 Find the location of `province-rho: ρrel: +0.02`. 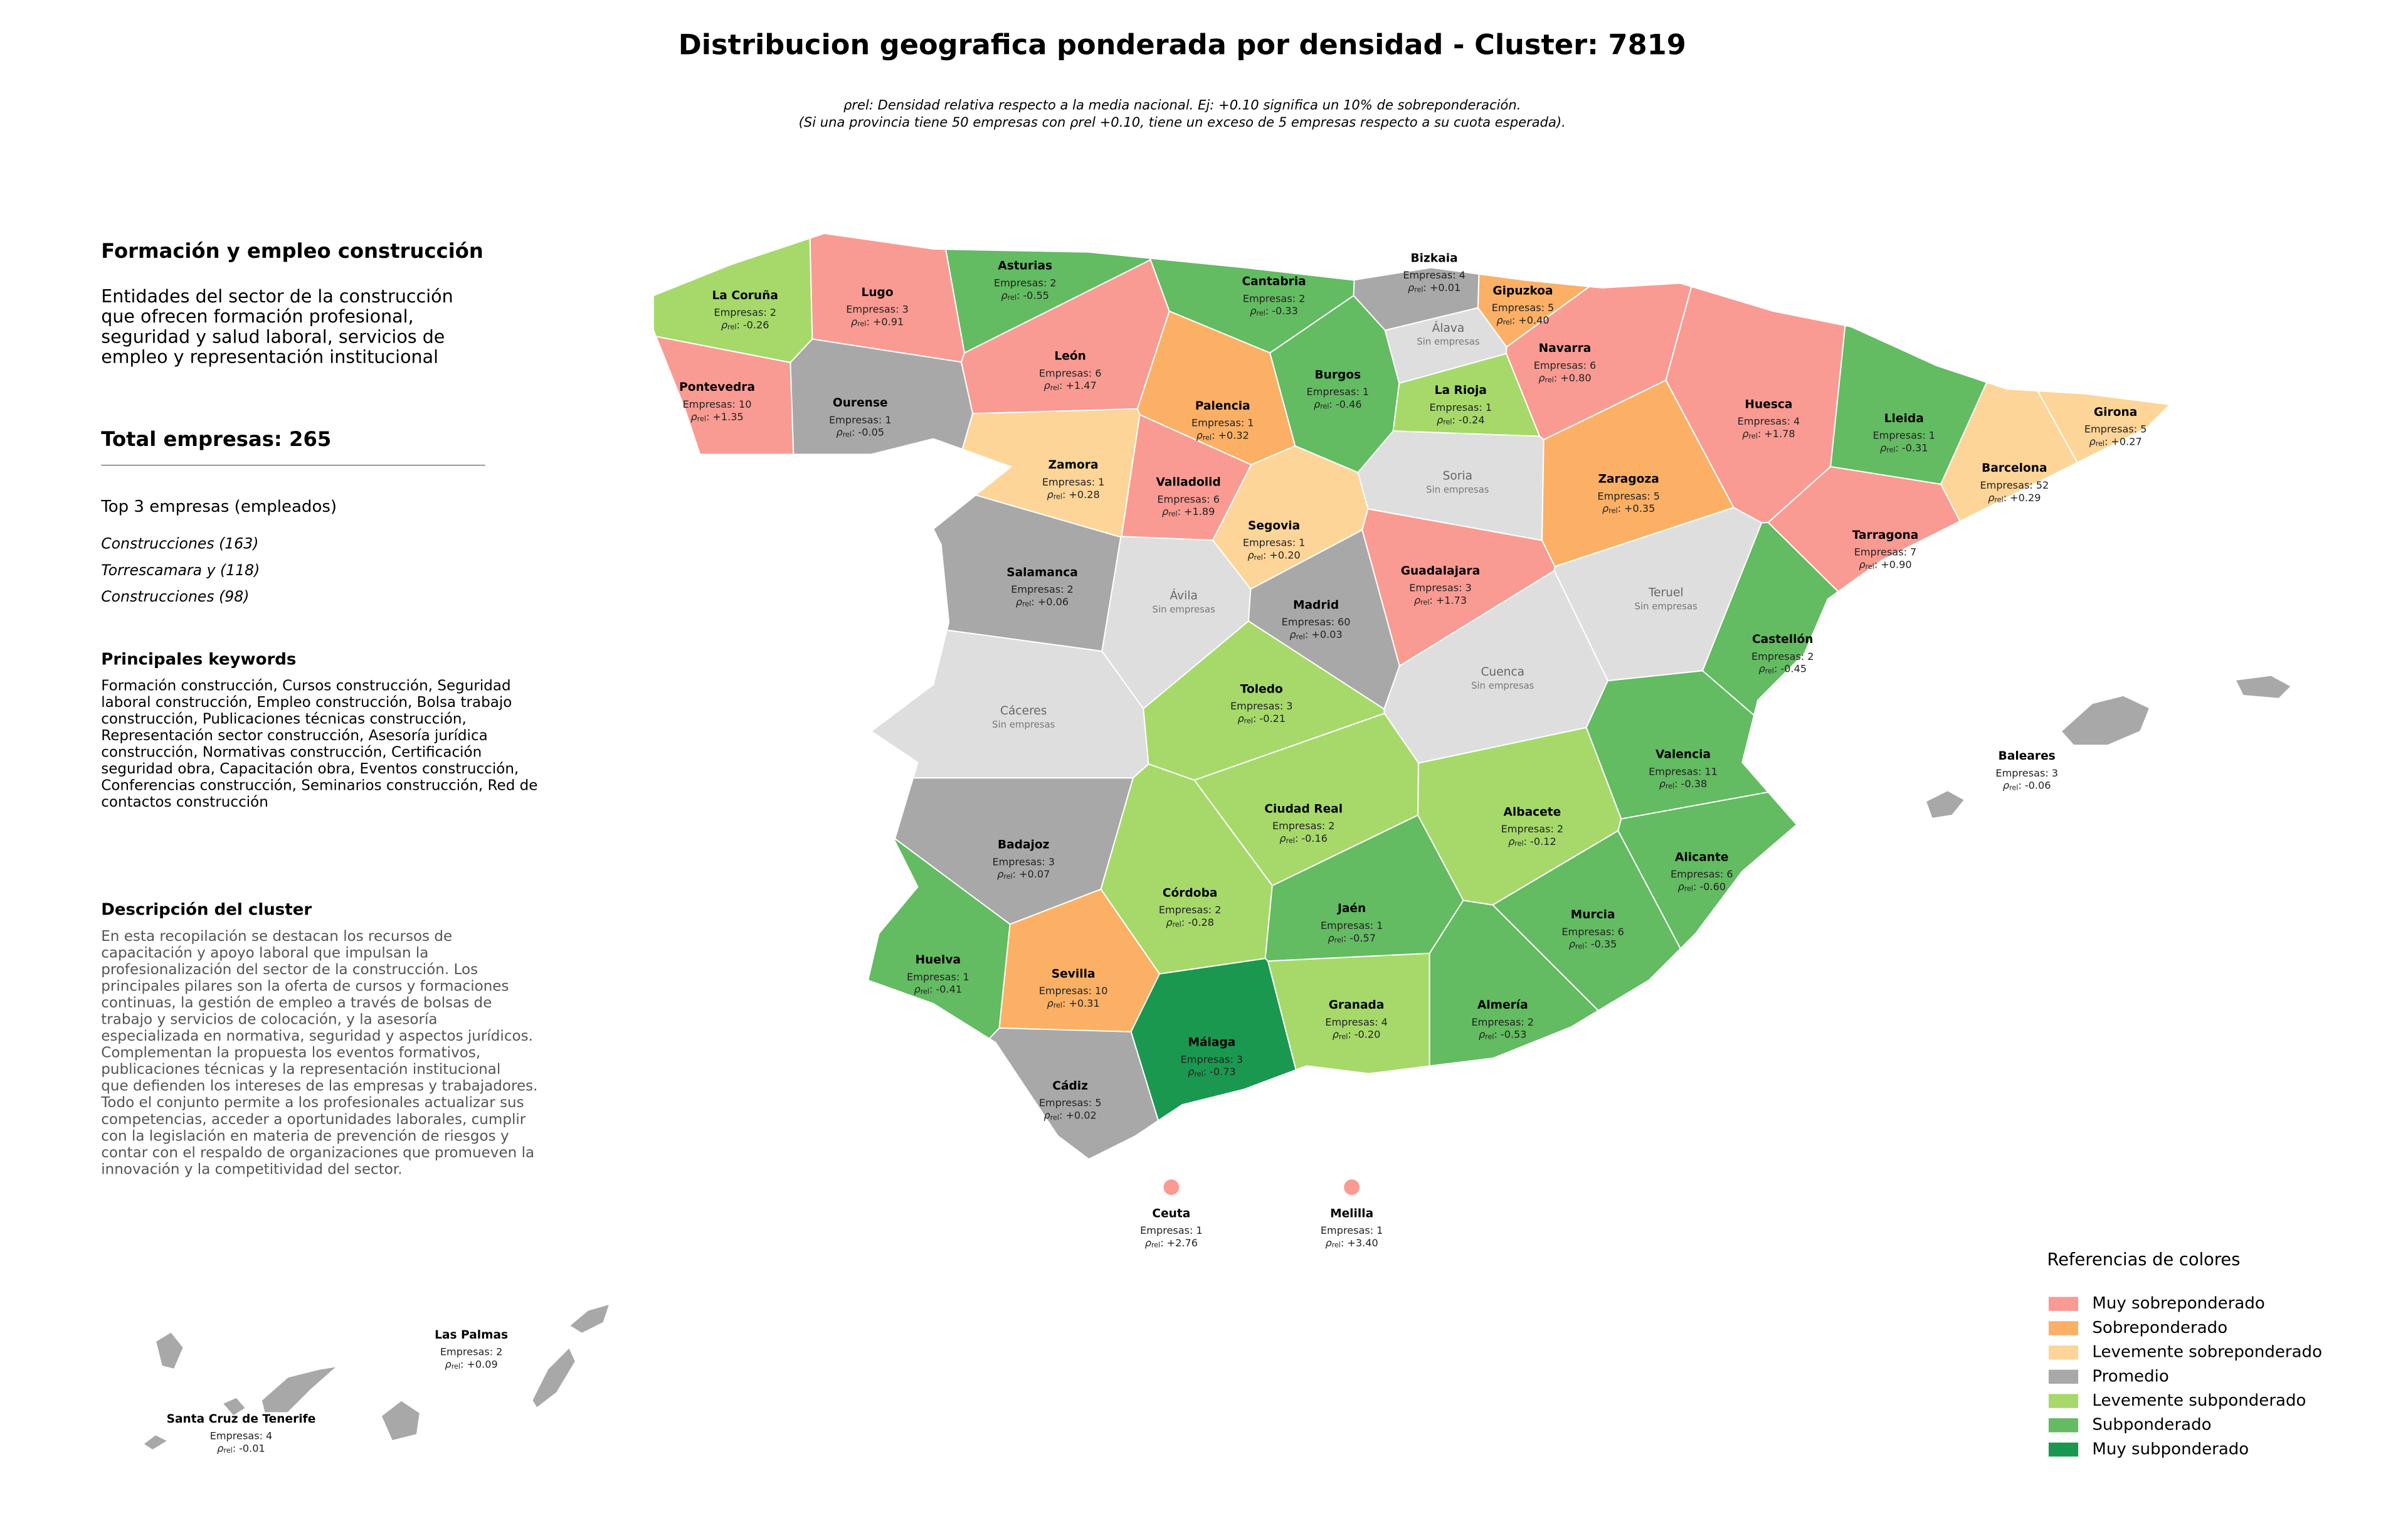

province-rho: ρrel: +0.02 is located at coordinates (1069, 1115).